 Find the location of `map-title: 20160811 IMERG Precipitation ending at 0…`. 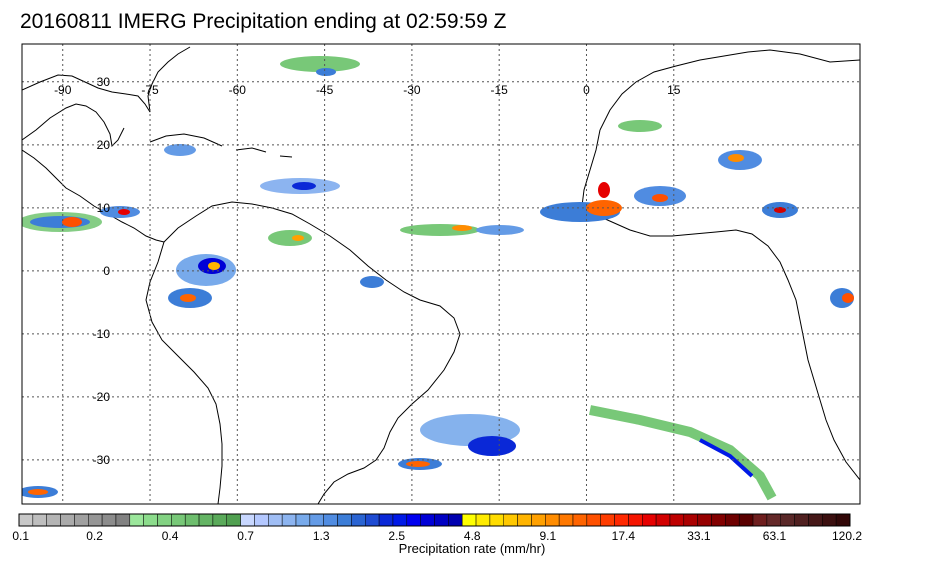

map-title: 20160811 IMERG Precipitation ending at 0… is located at coordinates (263, 21).